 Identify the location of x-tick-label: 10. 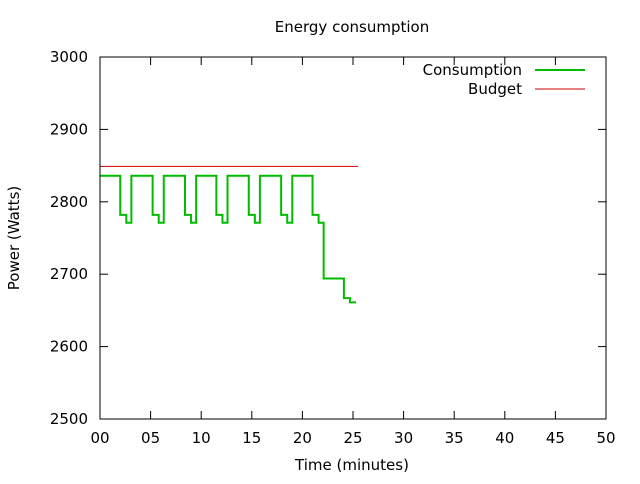
(201, 438).